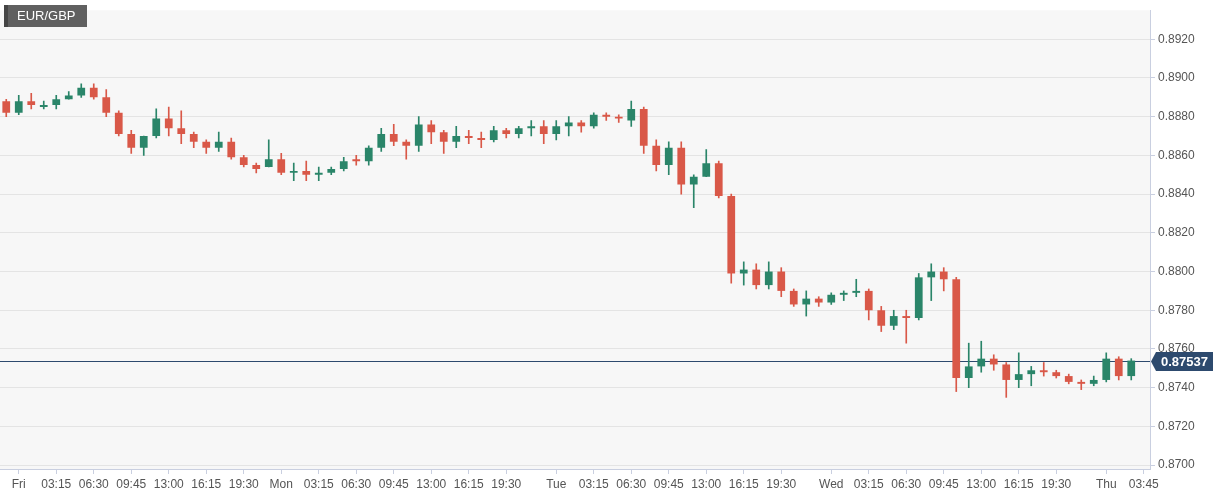 This screenshot has width=1221, height=495. Describe the element at coordinates (281, 483) in the screenshot. I see `x-tick-label: Mon` at that location.